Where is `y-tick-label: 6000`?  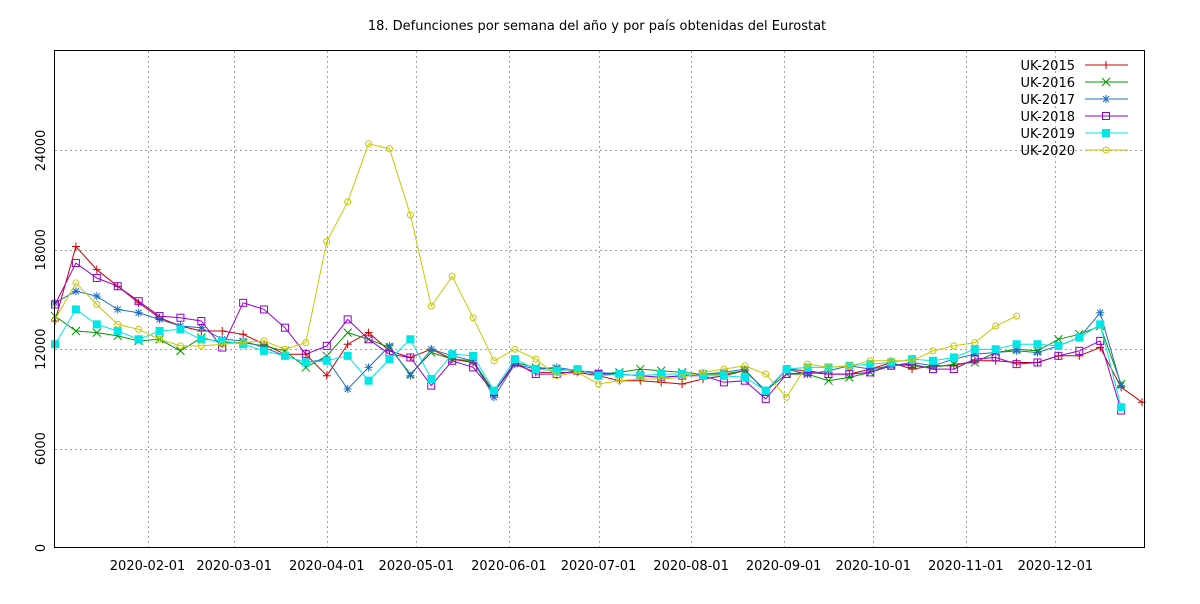
y-tick-label: 6000 is located at coordinates (41, 448).